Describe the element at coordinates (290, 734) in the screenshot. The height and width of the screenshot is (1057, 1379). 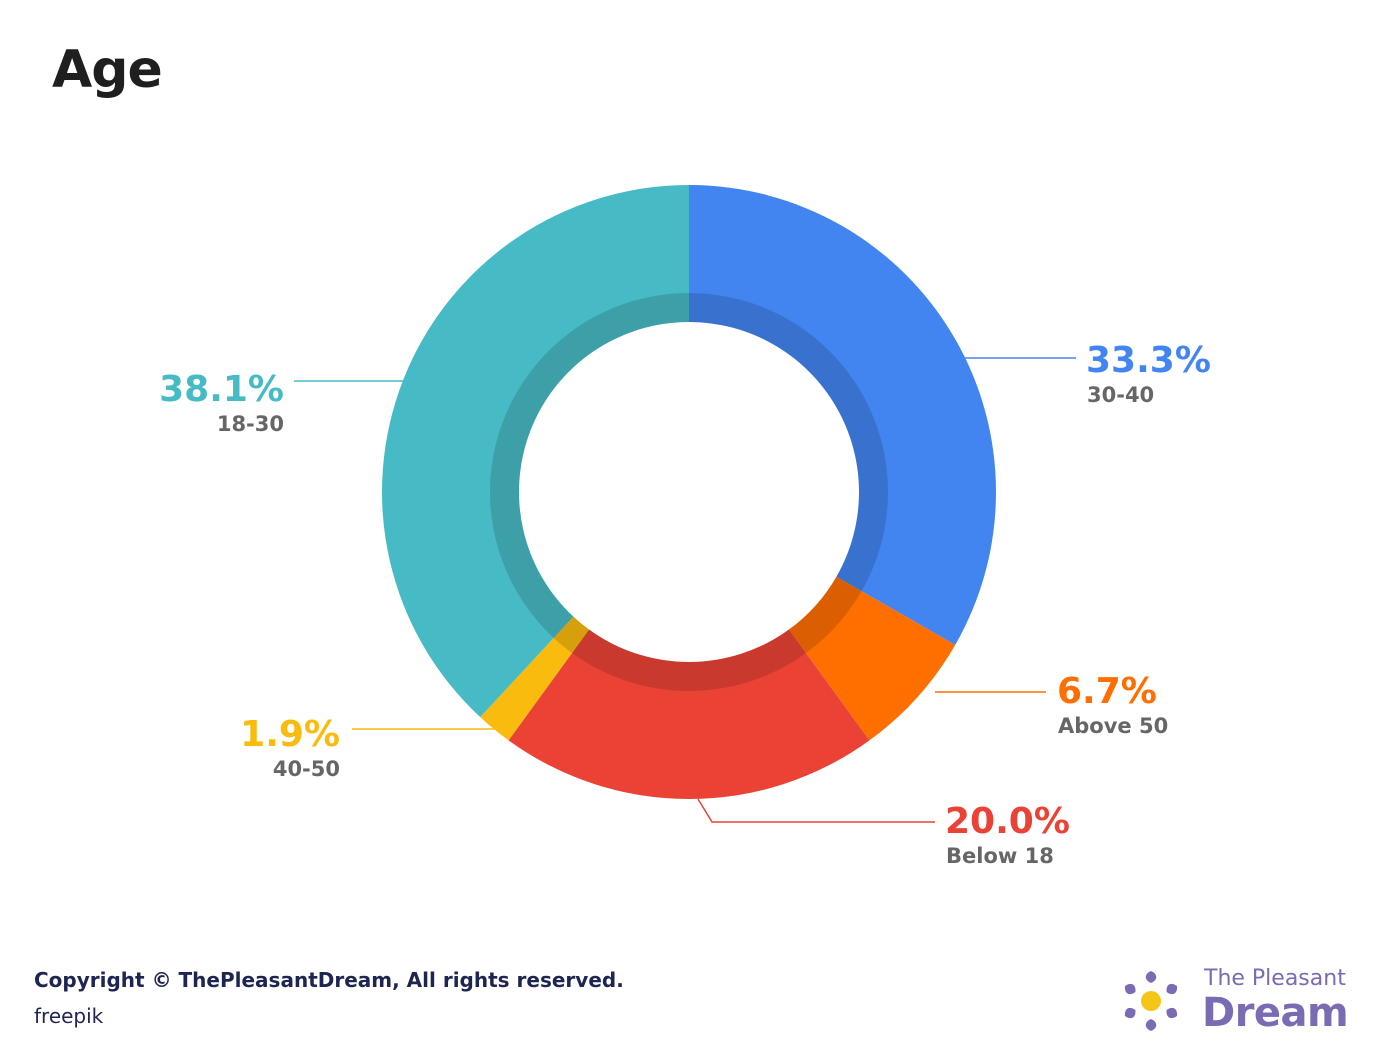
I see `percent-label-40-50: 1.9%` at that location.